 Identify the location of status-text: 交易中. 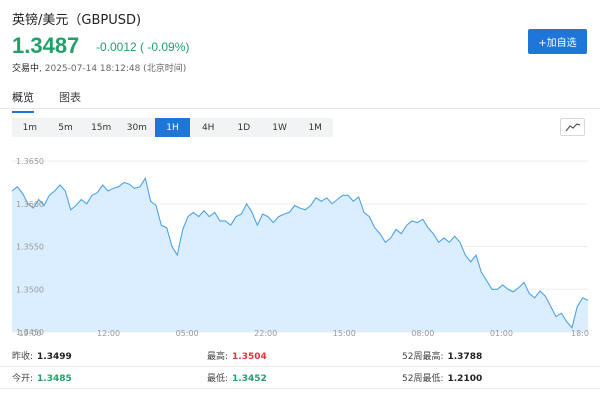
(26, 69).